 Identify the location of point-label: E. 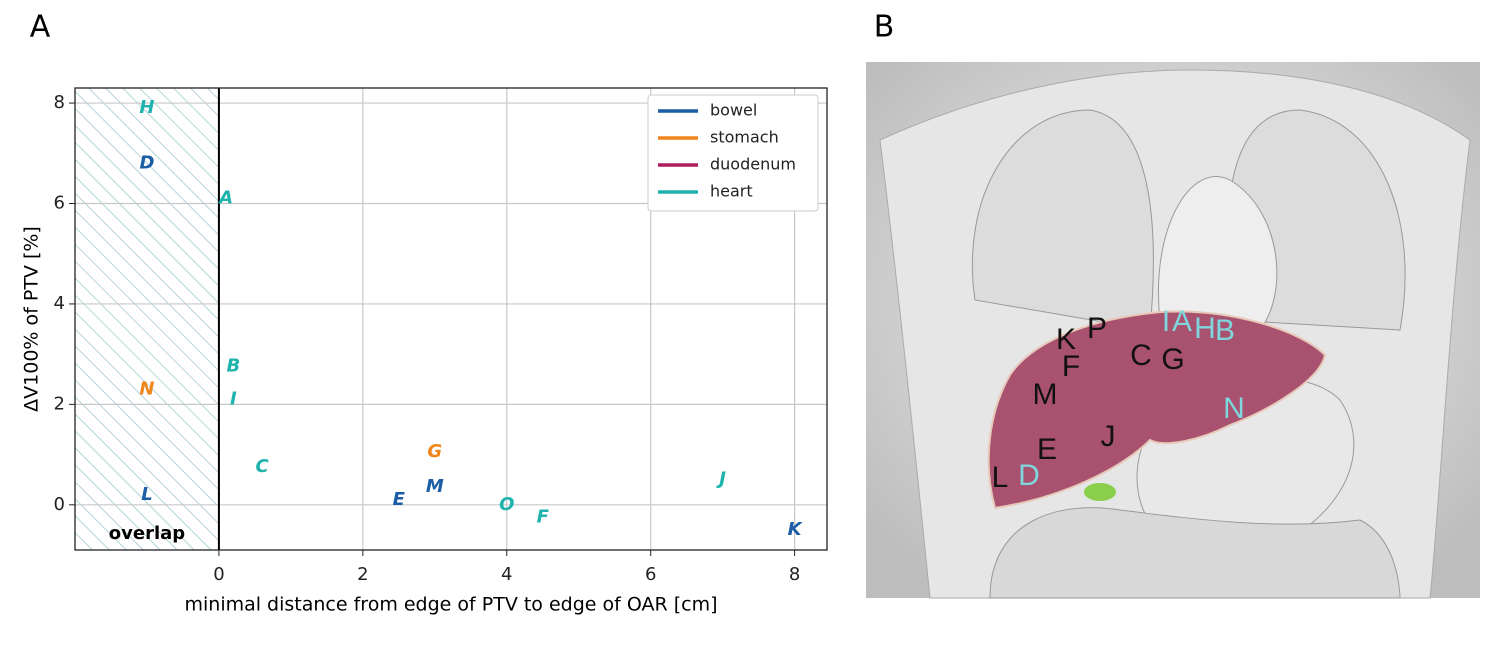
(399, 499).